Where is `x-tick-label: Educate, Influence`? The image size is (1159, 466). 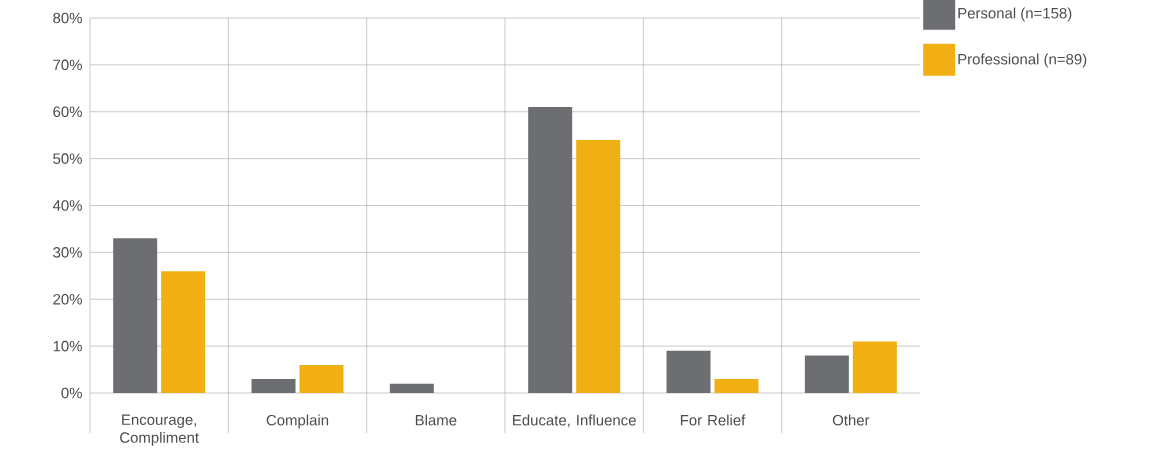 x-tick-label: Educate, Influence is located at coordinates (574, 421).